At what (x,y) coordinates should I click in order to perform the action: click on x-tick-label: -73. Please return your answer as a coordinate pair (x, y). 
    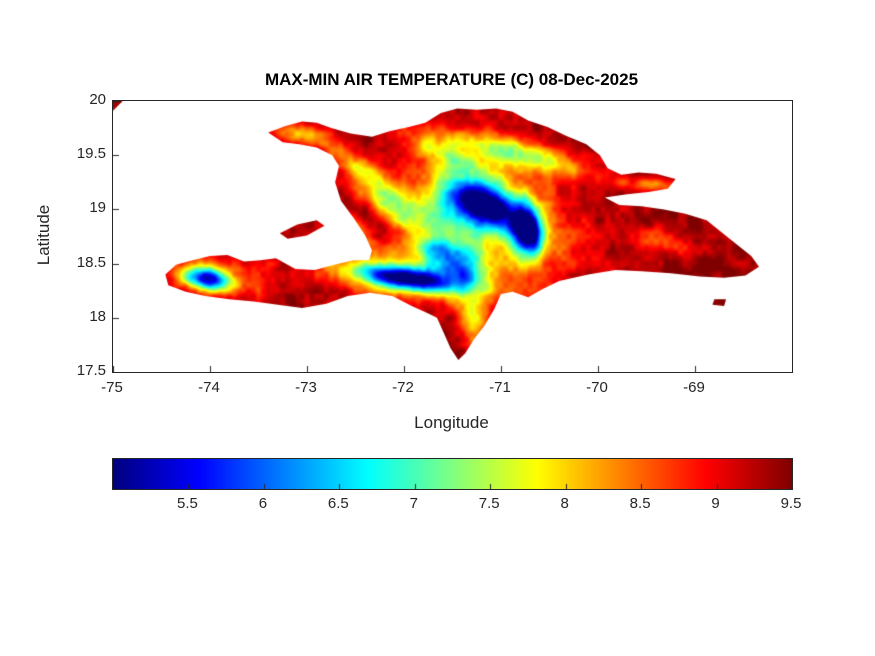
    Looking at the image, I should click on (306, 387).